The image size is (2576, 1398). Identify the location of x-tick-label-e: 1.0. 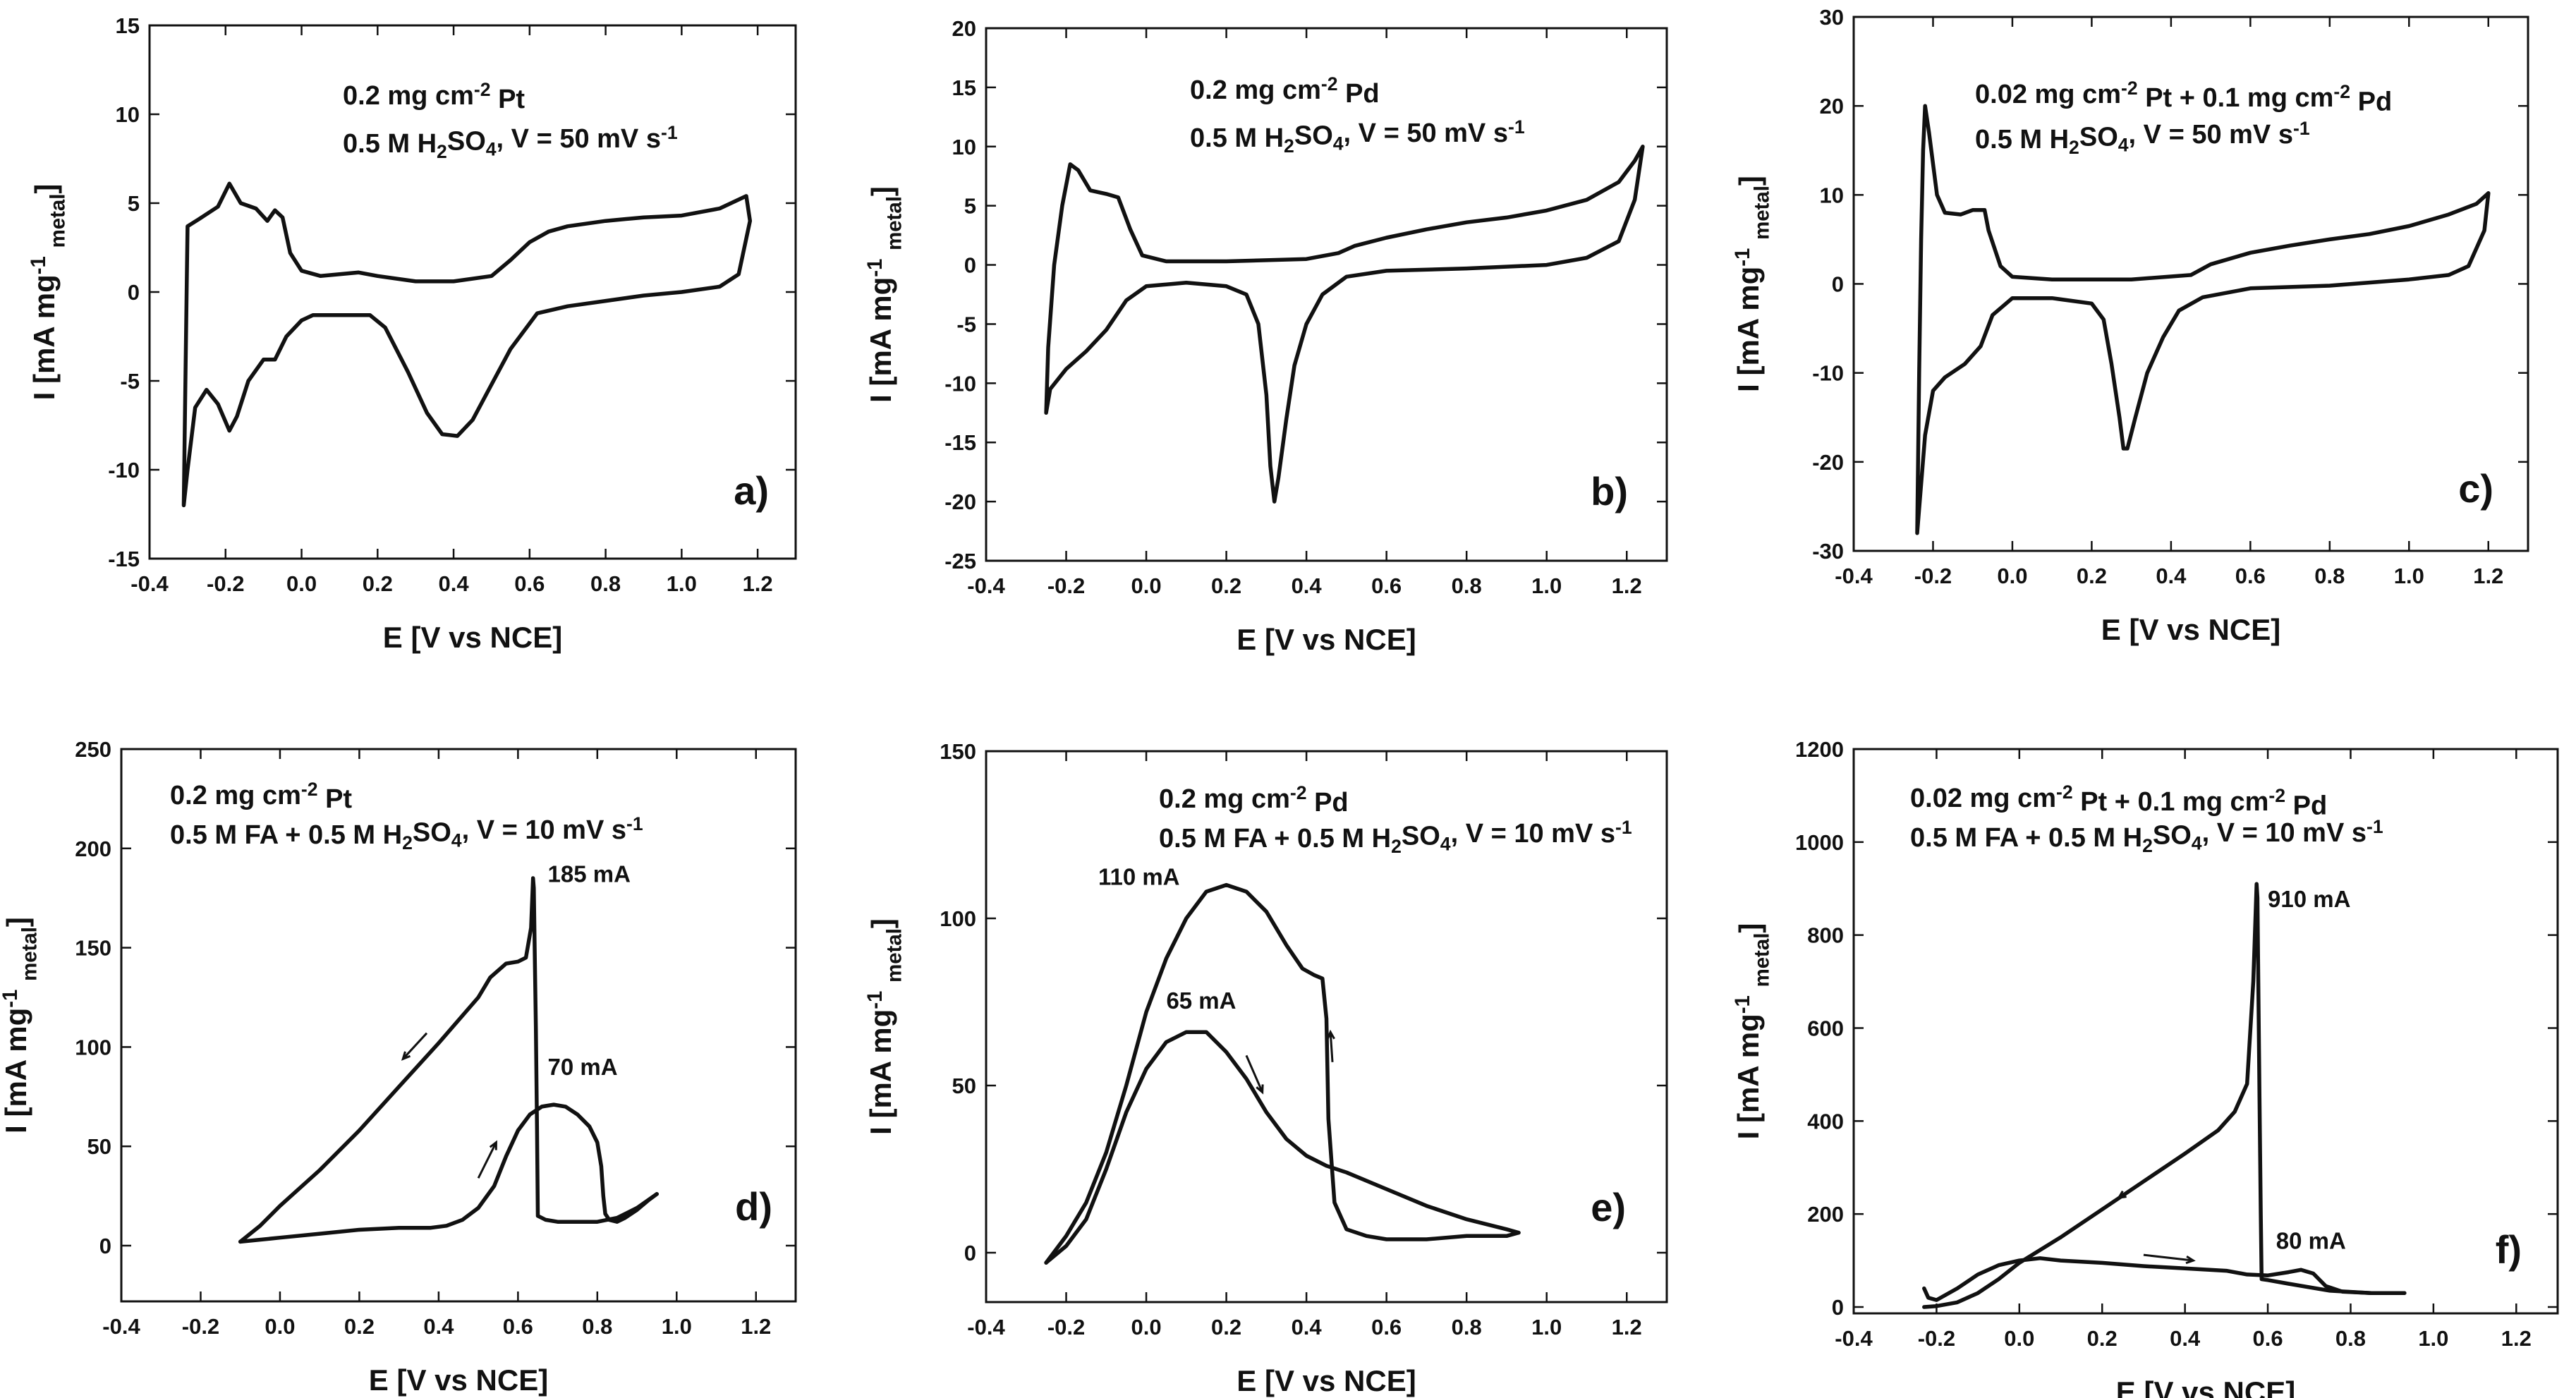
(1546, 1327).